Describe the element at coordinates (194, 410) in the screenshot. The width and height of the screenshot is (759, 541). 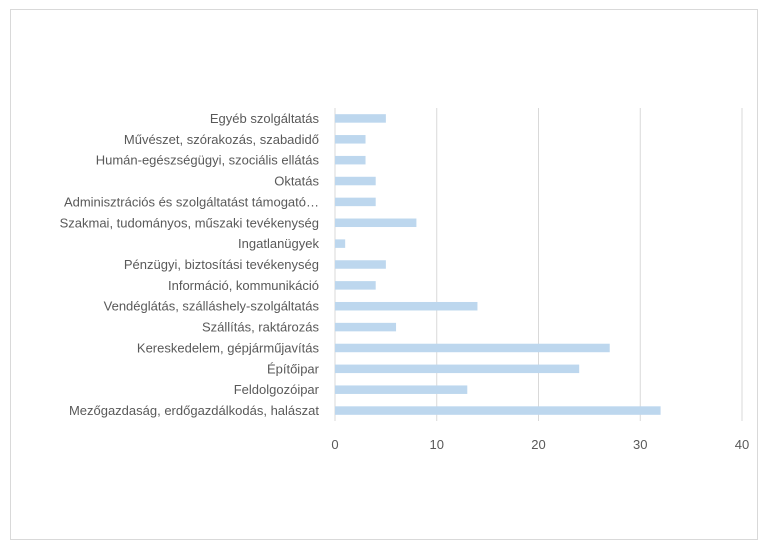
I see `category-label: Mezőgazdaság, erdőgazdálkodás, halászat` at that location.